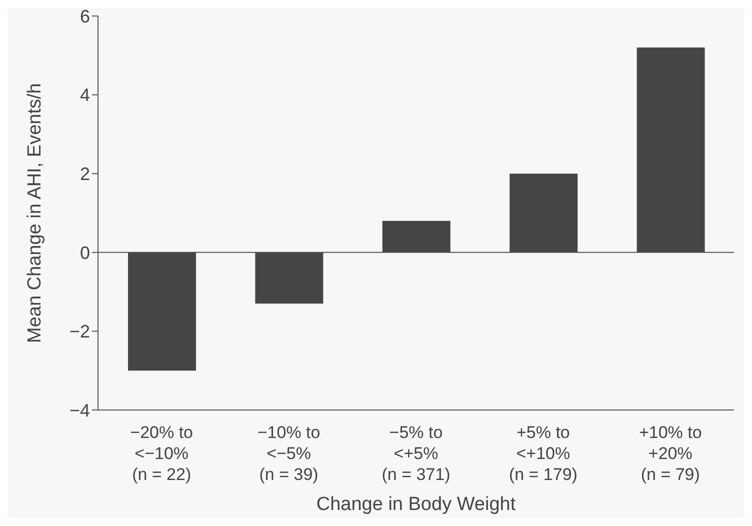 The height and width of the screenshot is (526, 752). I want to click on x-axis-title: Change in Body Weight, so click(416, 504).